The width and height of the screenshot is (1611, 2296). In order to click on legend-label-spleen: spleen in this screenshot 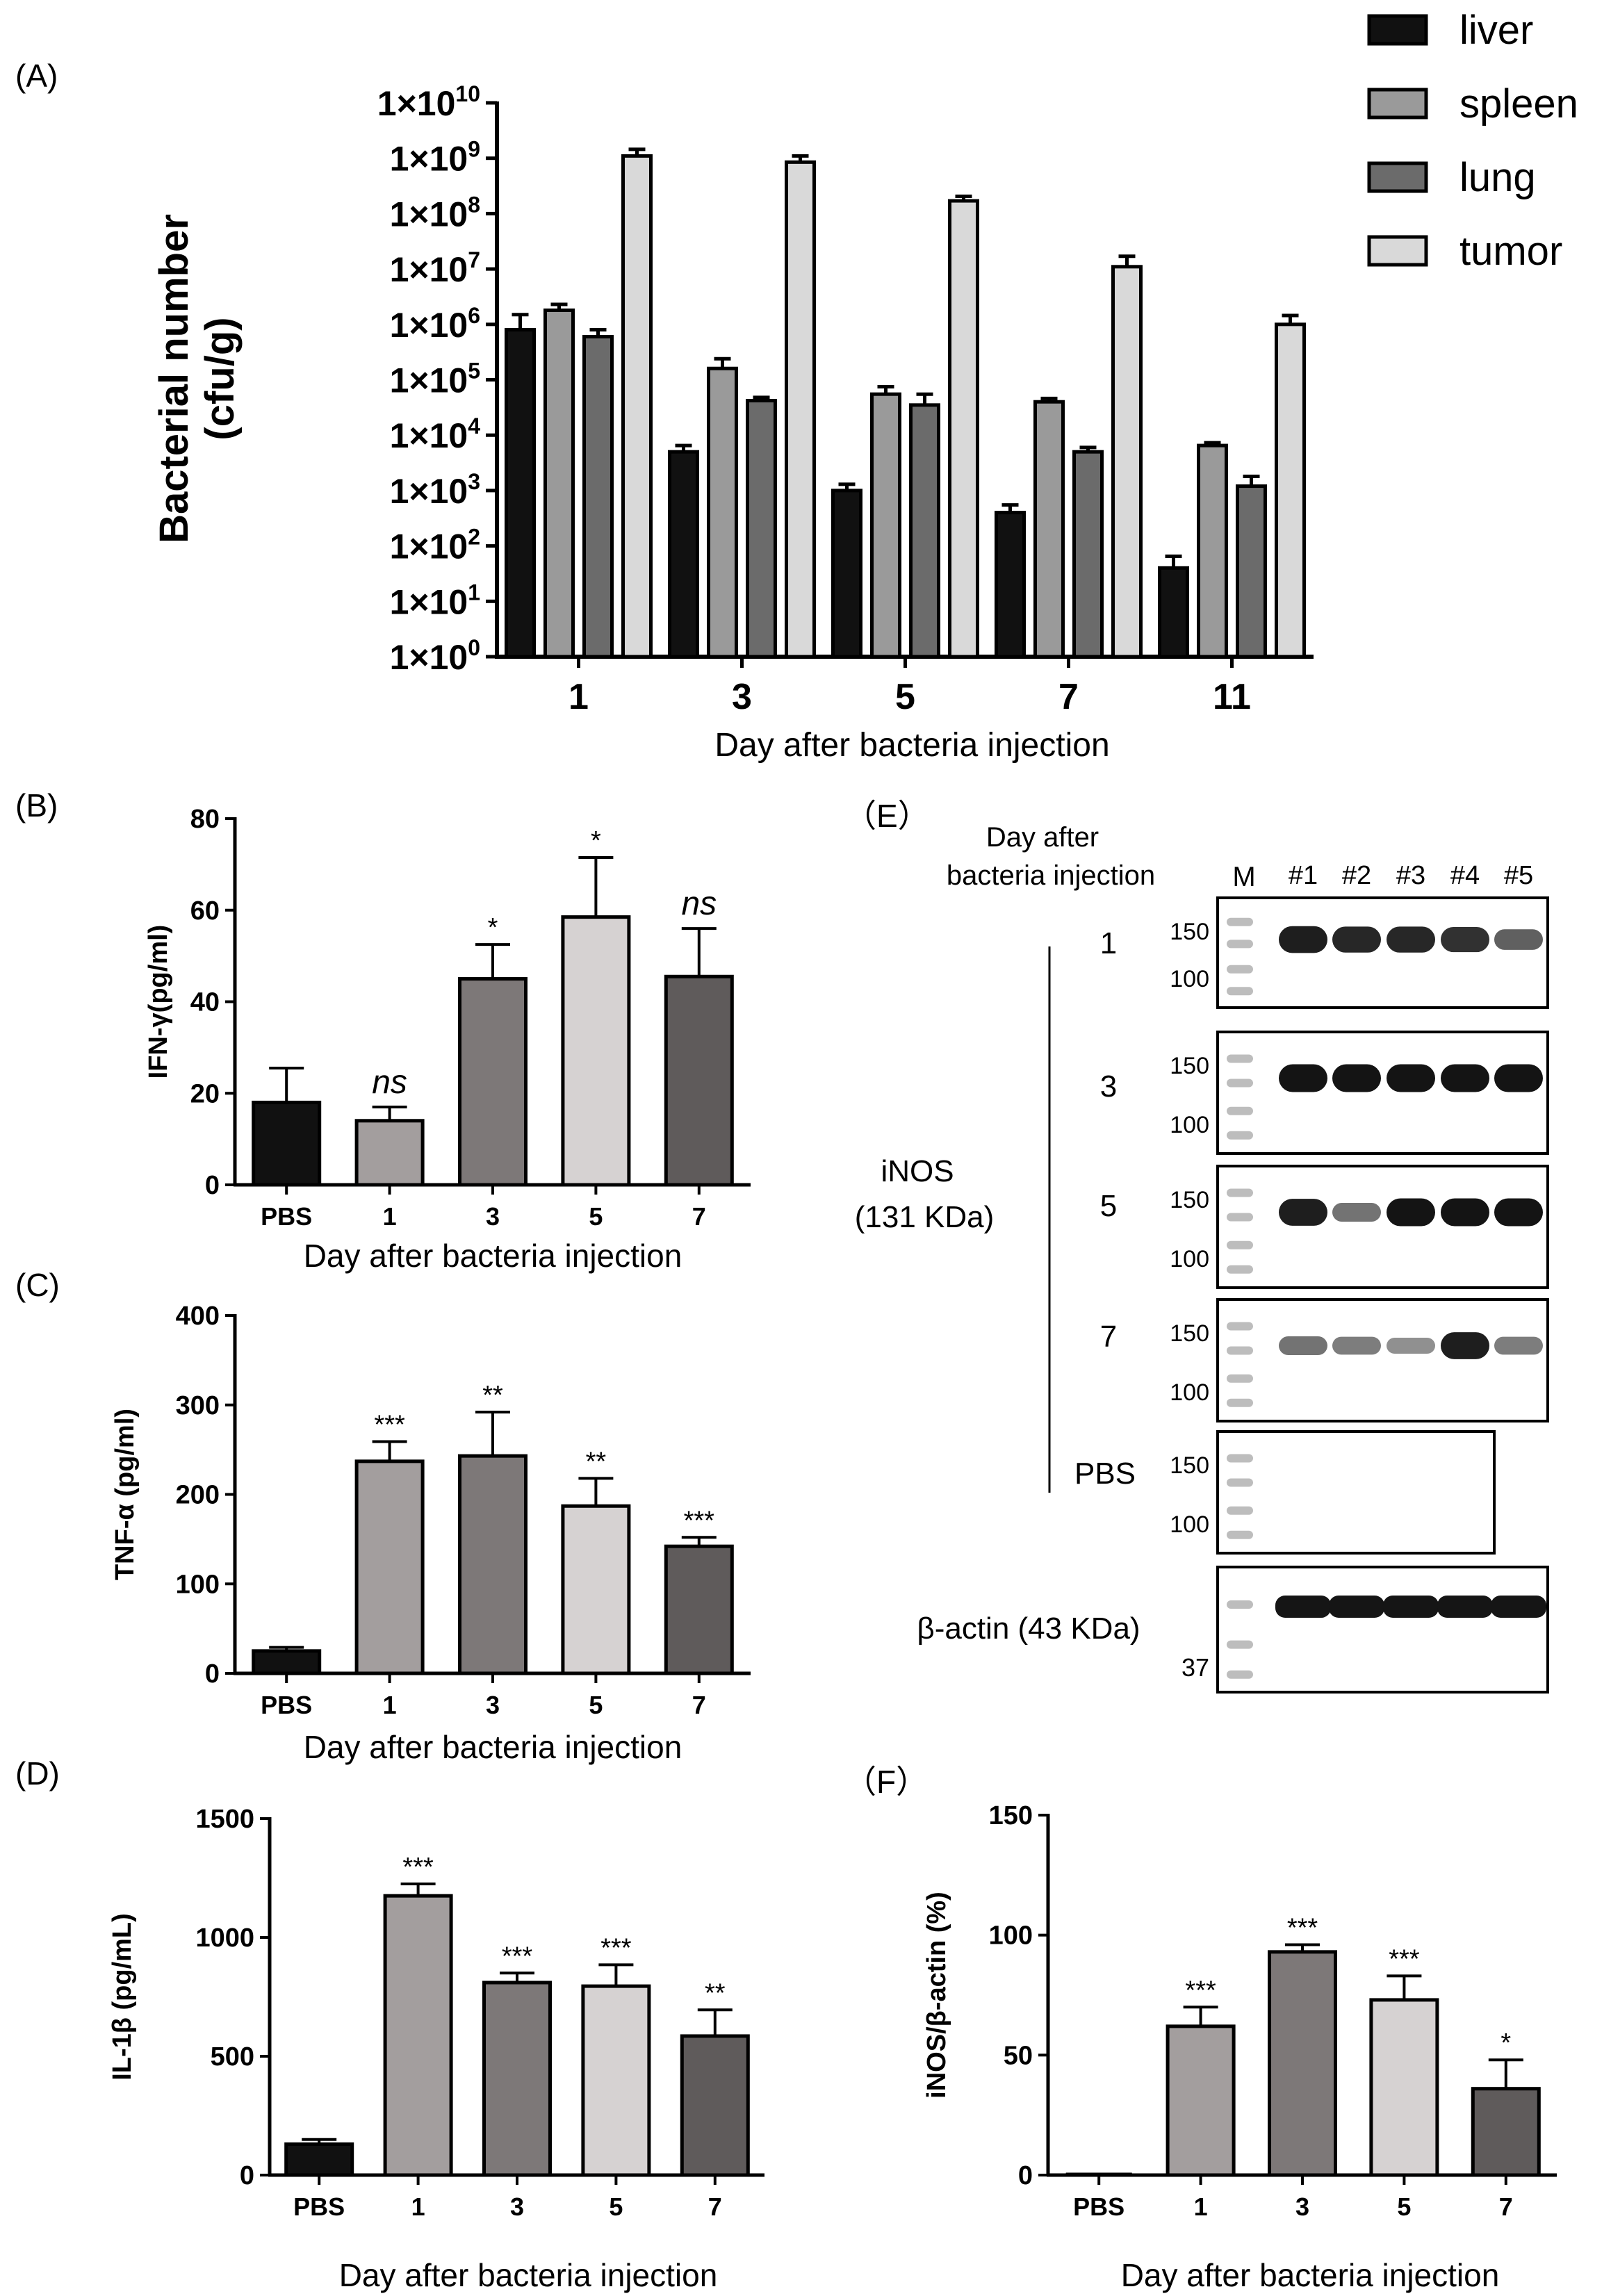, I will do `click(1518, 103)`.